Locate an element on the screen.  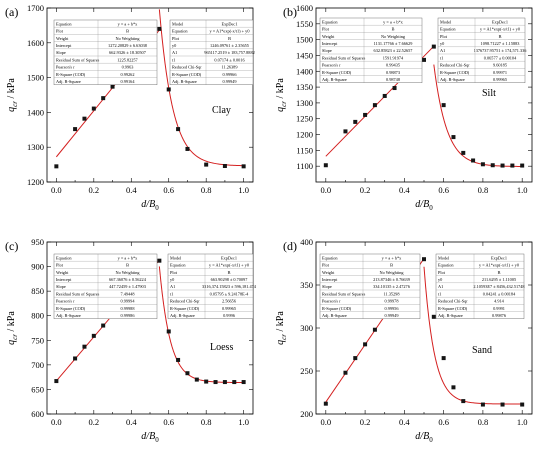
table-value: 0.98873 is located at coordinates (393, 72).